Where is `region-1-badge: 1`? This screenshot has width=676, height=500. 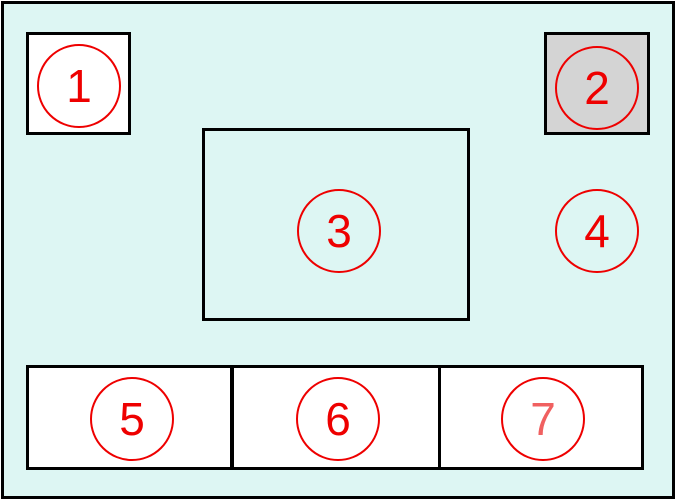 region-1-badge: 1 is located at coordinates (79, 86).